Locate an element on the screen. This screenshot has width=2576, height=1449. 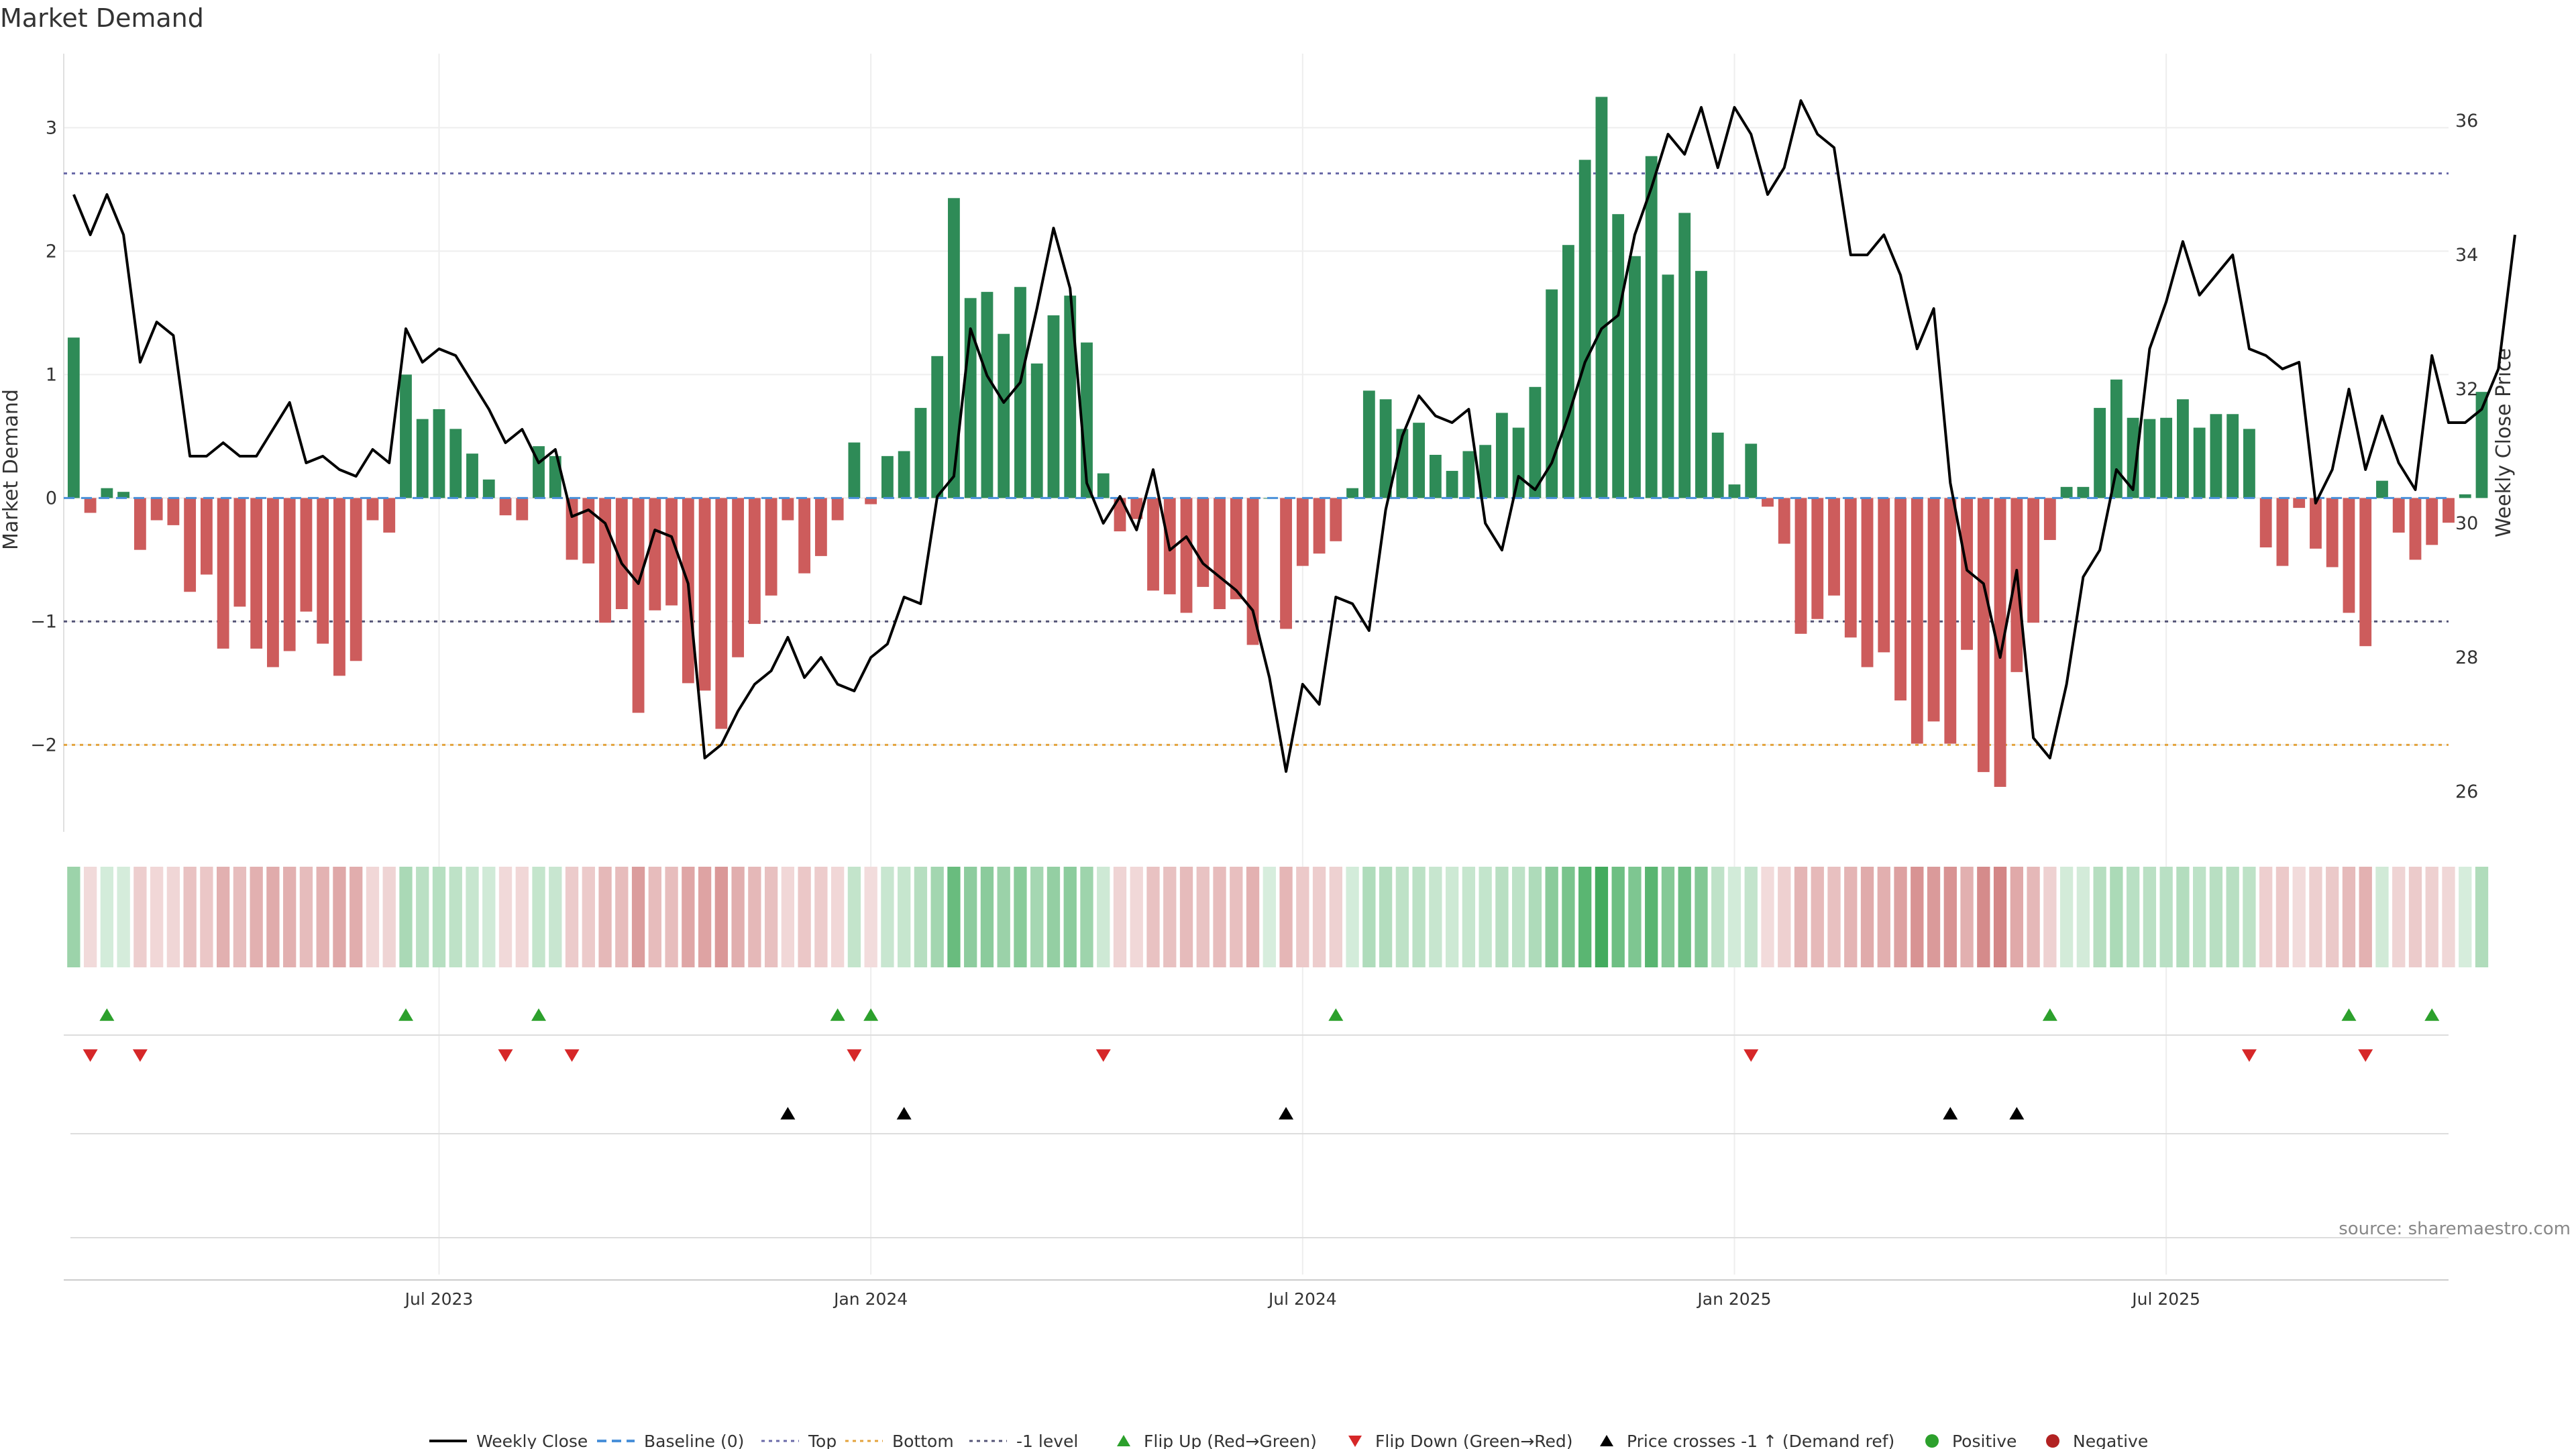
demand-heat-strip is located at coordinates (1278, 917).